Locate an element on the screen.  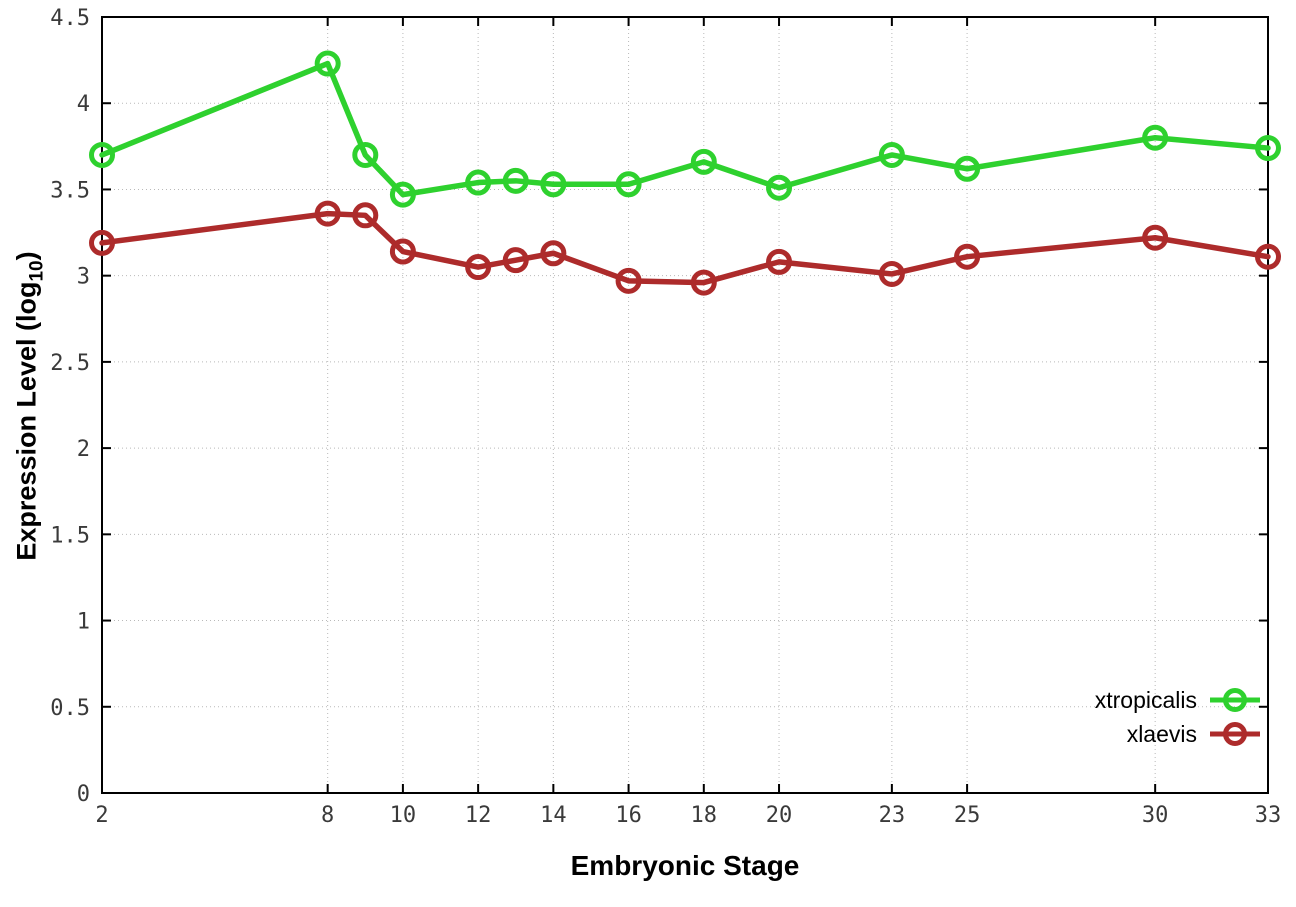
y-tick-label: 3 is located at coordinates (83, 277).